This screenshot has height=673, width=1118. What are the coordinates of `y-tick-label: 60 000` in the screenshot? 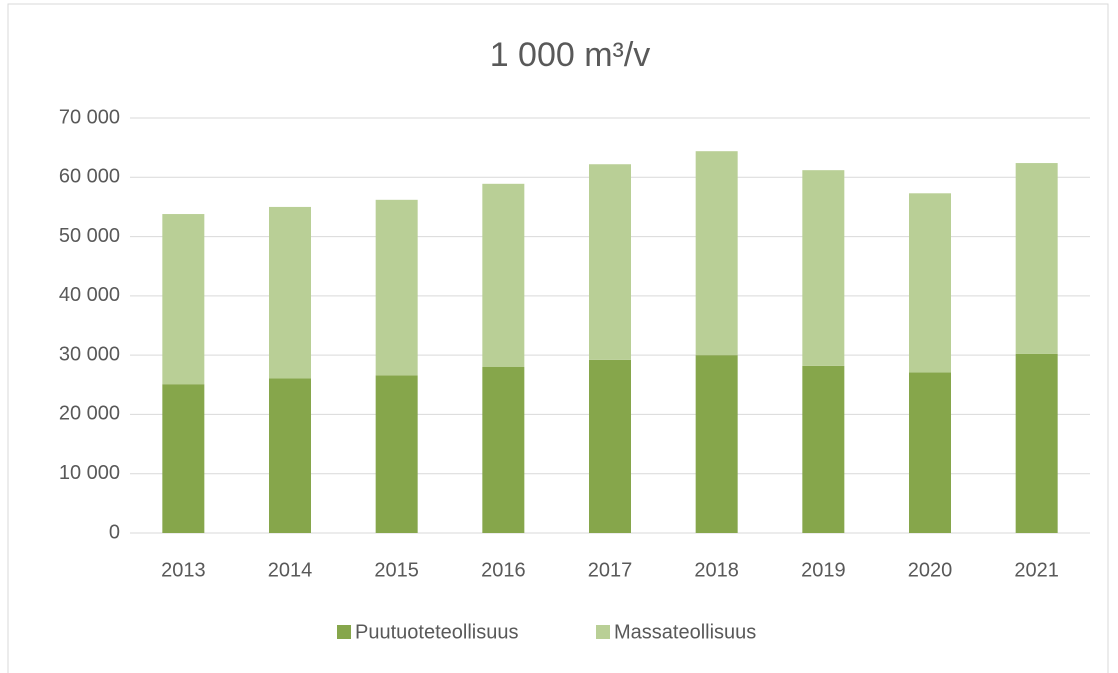 It's located at (89, 177).